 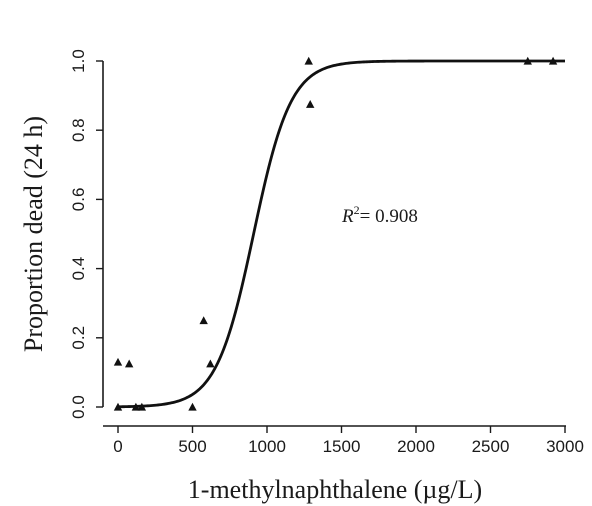 I want to click on x-tick-label-6: 3000, so click(x=565, y=446).